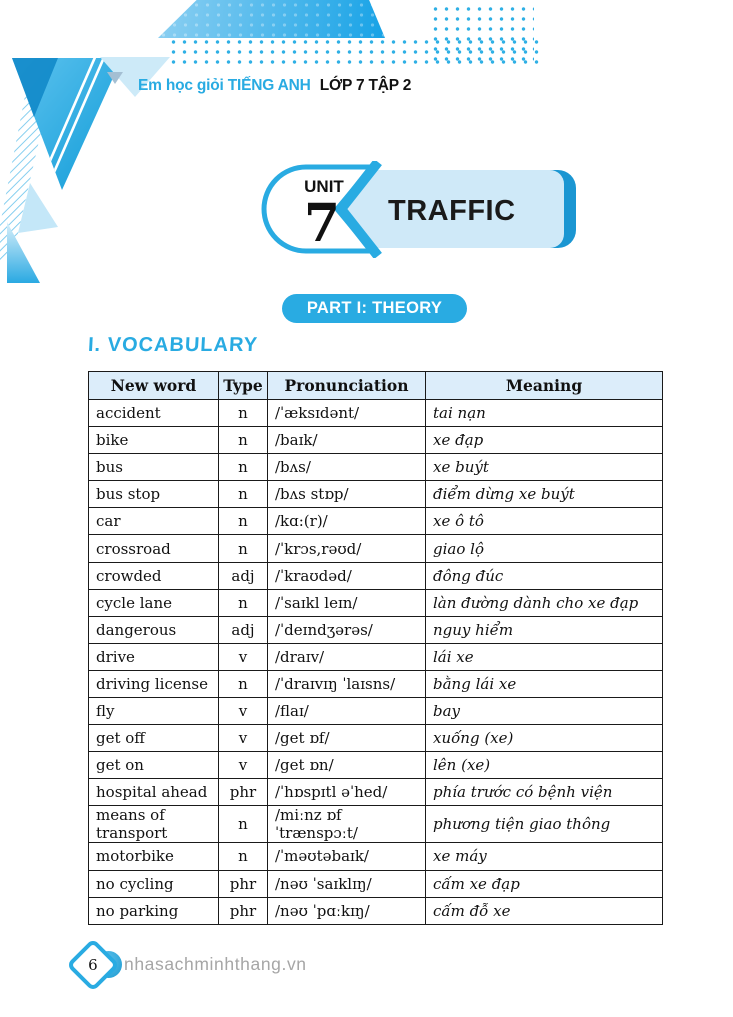  What do you see at coordinates (544, 521) in the screenshot?
I see `meaning-cell: xe ô tô` at bounding box center [544, 521].